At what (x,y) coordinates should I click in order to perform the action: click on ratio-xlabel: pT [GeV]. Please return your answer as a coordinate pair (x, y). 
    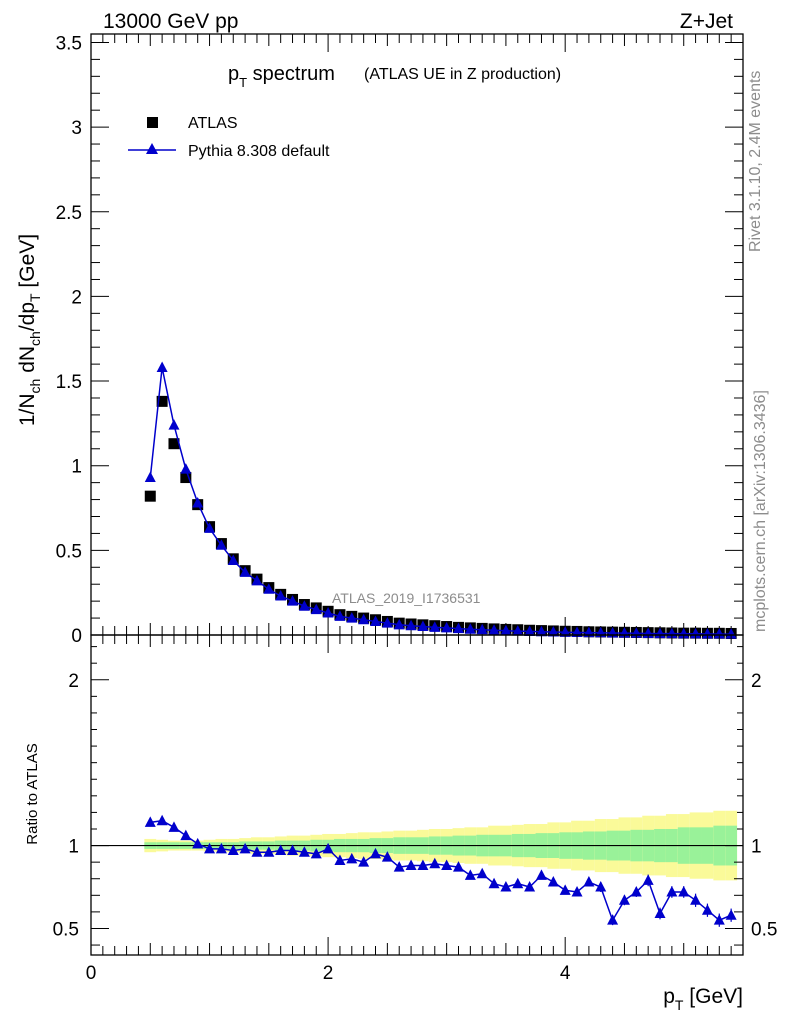
    Looking at the image, I should click on (703, 999).